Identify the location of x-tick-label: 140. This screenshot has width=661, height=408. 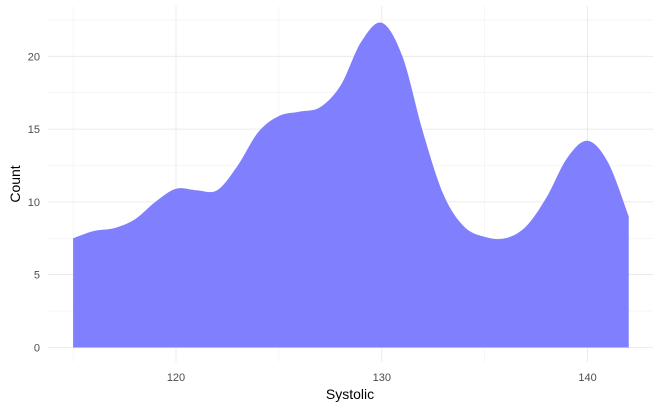
(587, 378).